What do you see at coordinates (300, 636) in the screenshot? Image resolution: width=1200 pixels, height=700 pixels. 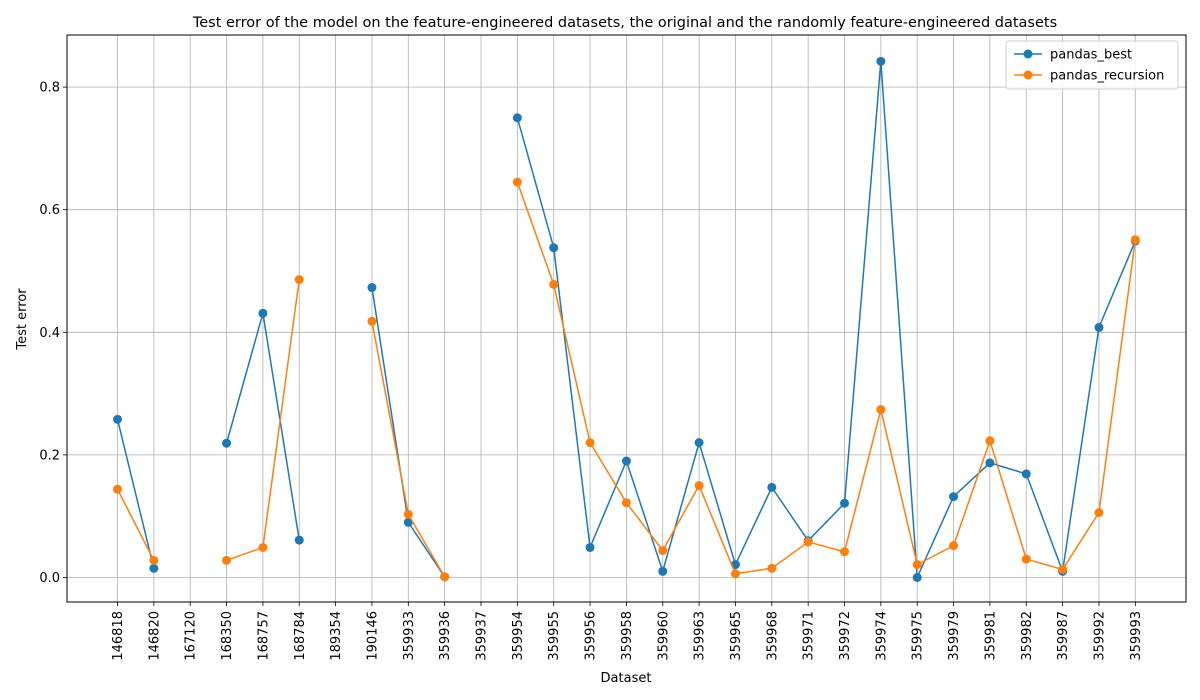 I see `x-tick-label: 168784` at bounding box center [300, 636].